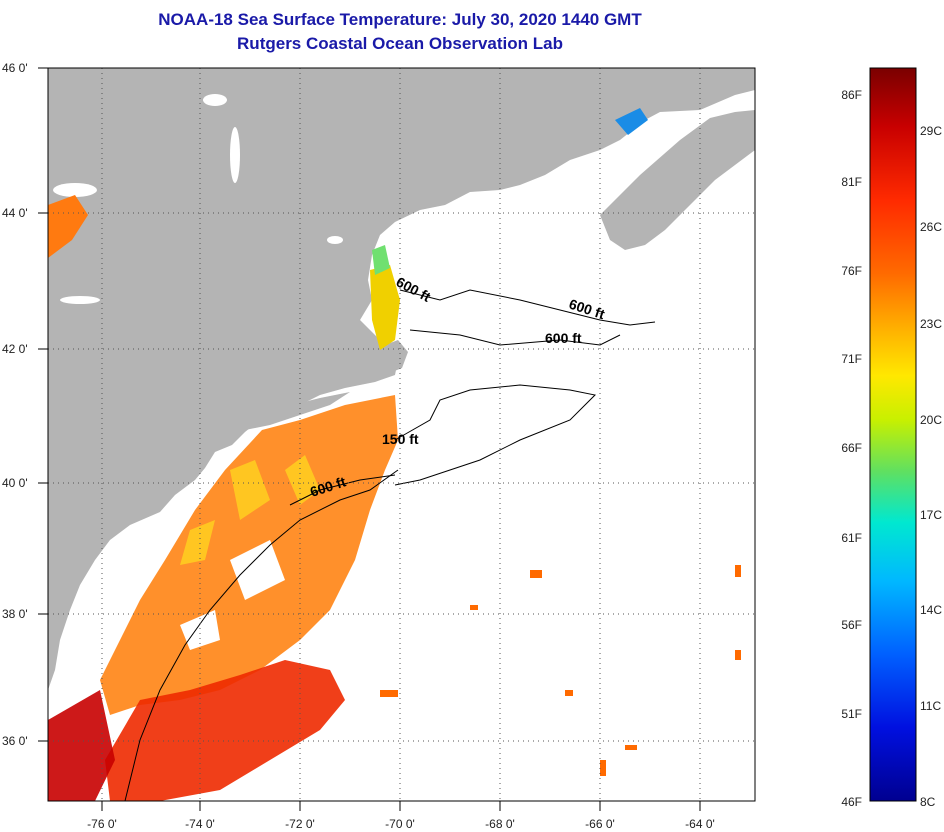  I want to click on sst-gulf-maine-coast, so click(385, 307).